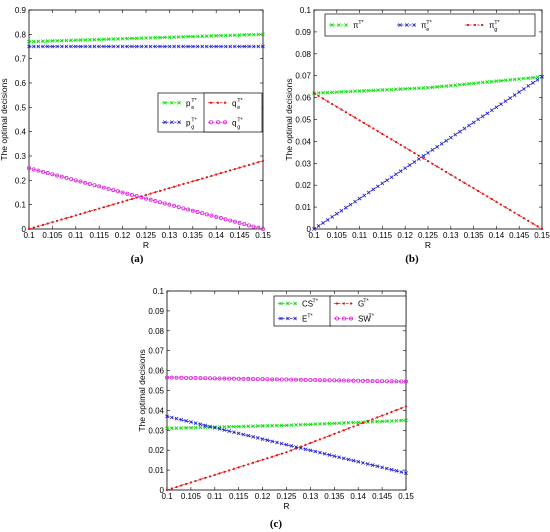 Image resolution: width=550 pixels, height=532 pixels. Describe the element at coordinates (360, 235) in the screenshot. I see `x-tick-label: 0.11` at that location.